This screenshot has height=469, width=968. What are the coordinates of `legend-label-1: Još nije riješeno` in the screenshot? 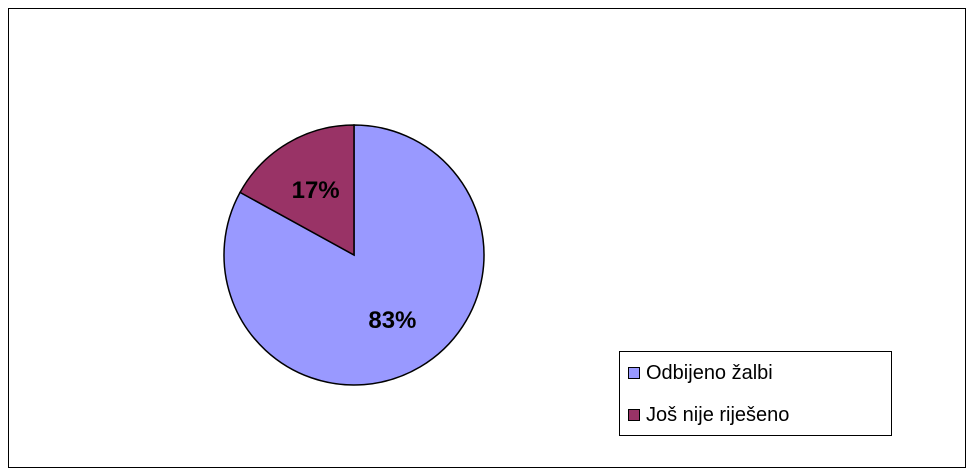 It's located at (718, 414).